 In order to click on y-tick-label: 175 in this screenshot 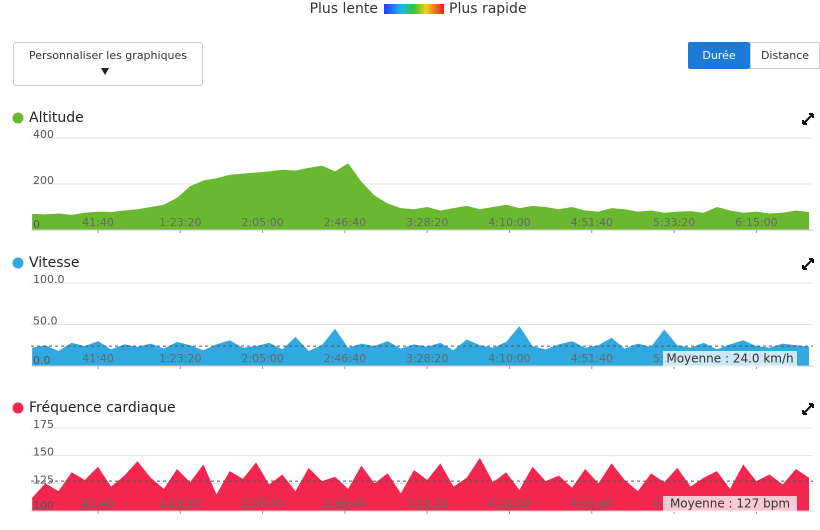, I will do `click(43, 424)`.